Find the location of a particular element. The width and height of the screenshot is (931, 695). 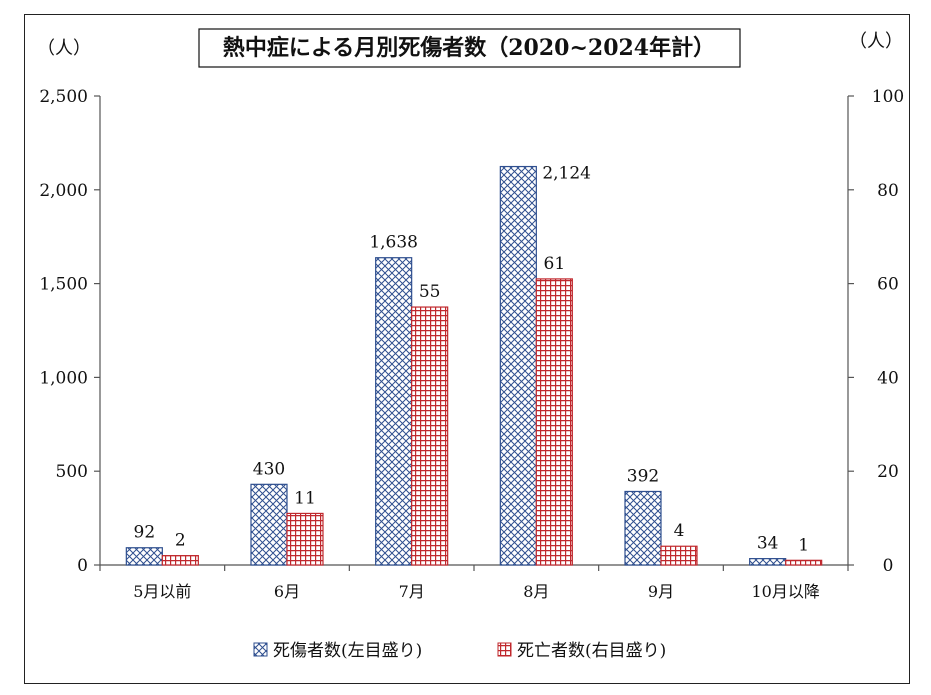

data-label-deaths: 1 is located at coordinates (803, 545).